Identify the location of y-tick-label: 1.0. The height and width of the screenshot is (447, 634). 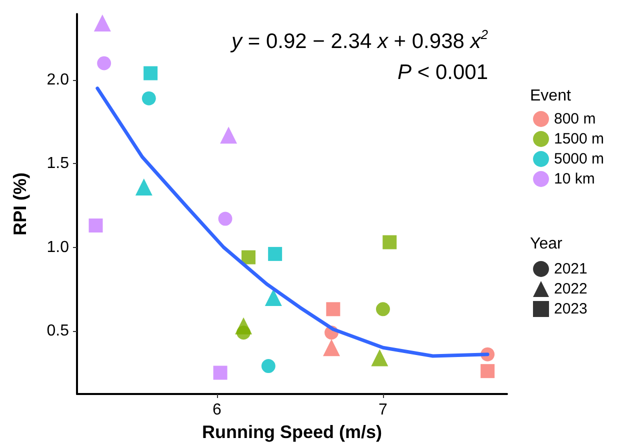
(58, 247).